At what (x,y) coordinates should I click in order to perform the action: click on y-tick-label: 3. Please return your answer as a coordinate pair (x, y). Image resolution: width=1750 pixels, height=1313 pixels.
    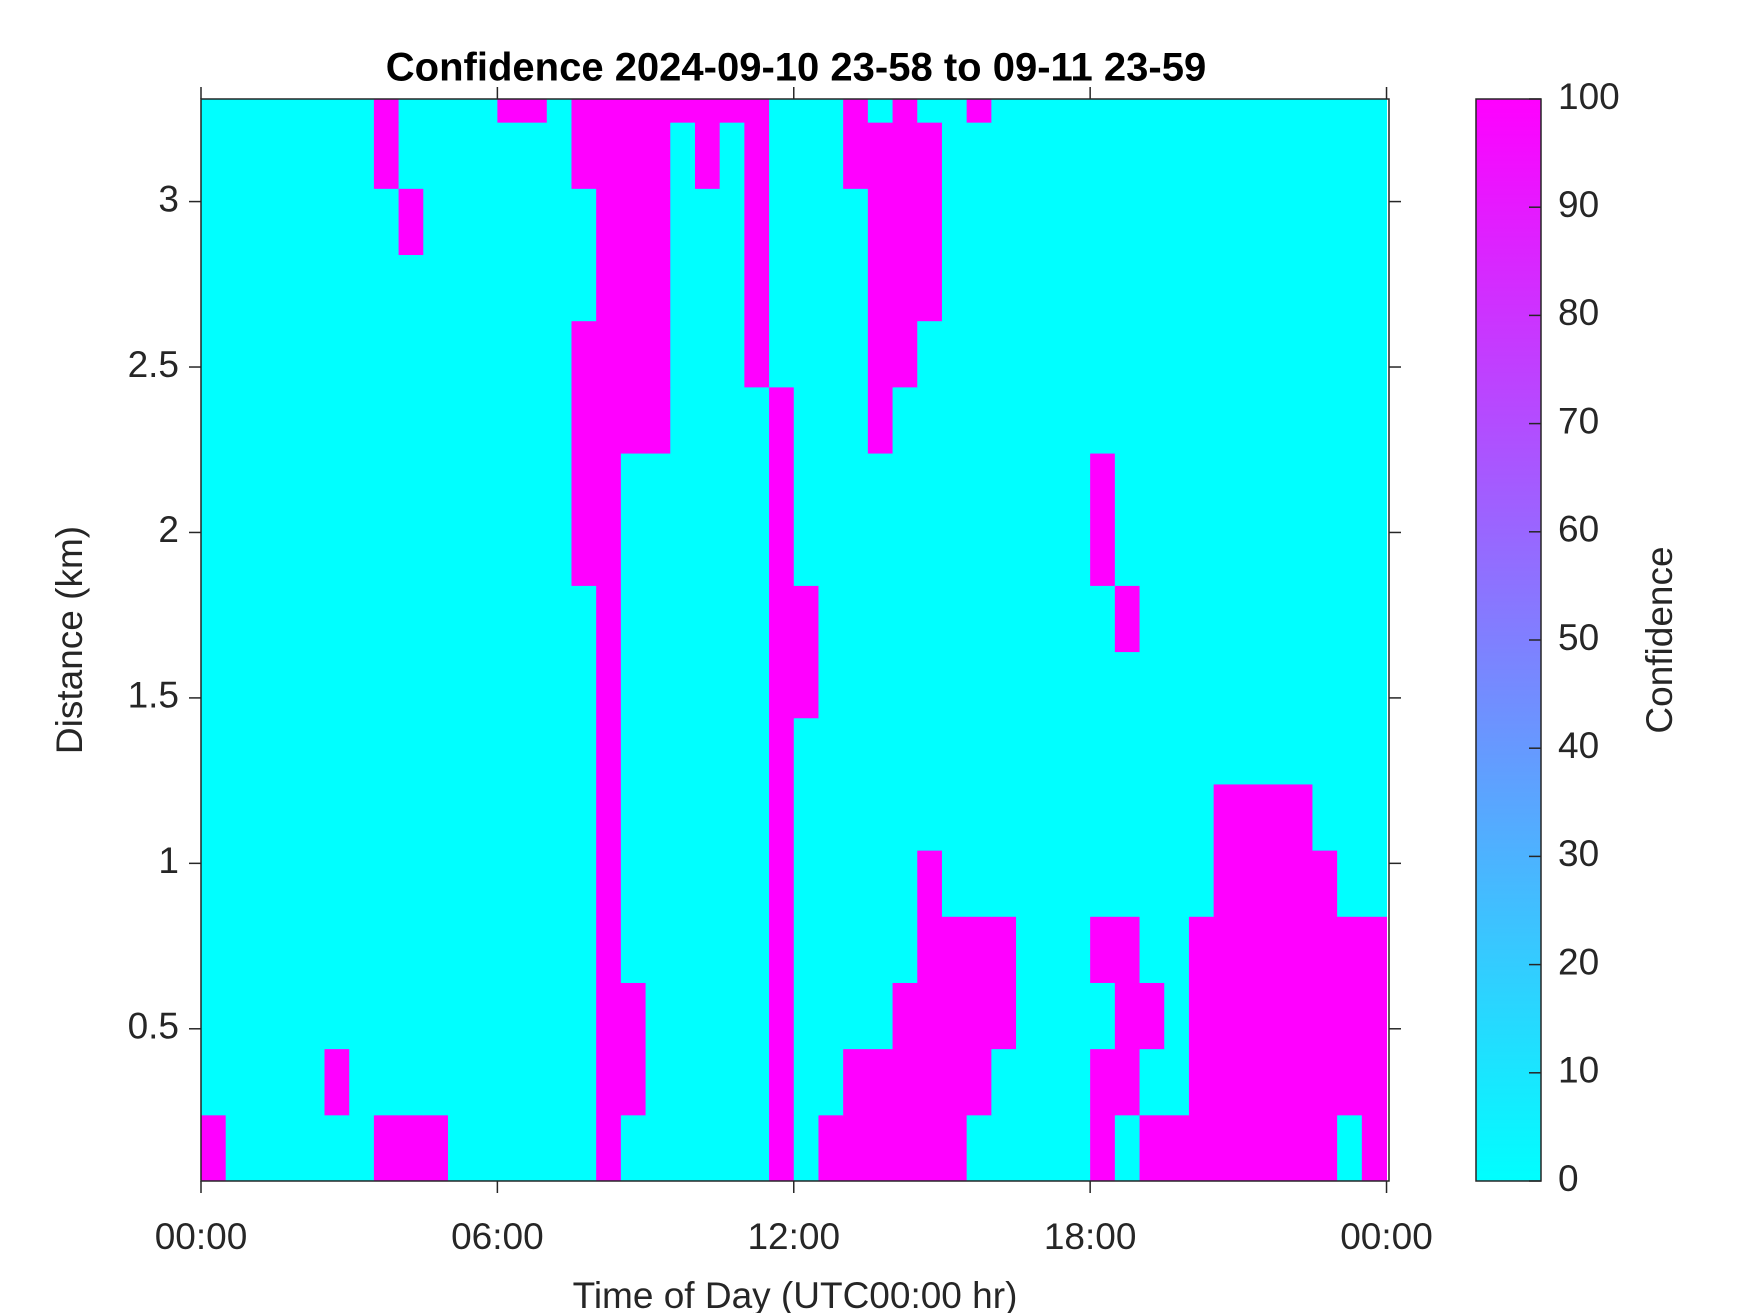
    Looking at the image, I should click on (168, 198).